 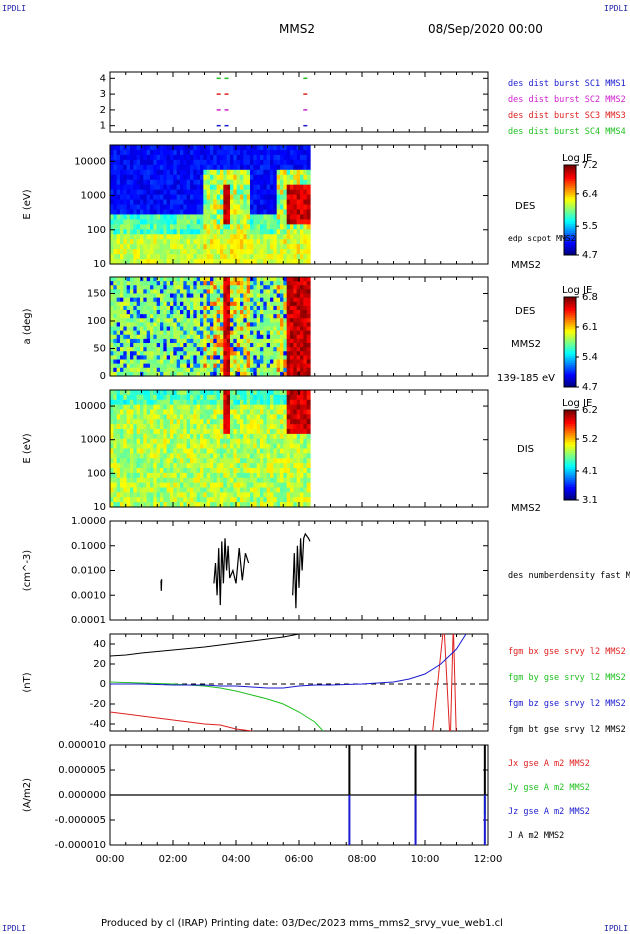 What do you see at coordinates (567, 678) in the screenshot?
I see `field-legend-entry: fgm by gse srvy l2 MMS2` at bounding box center [567, 678].